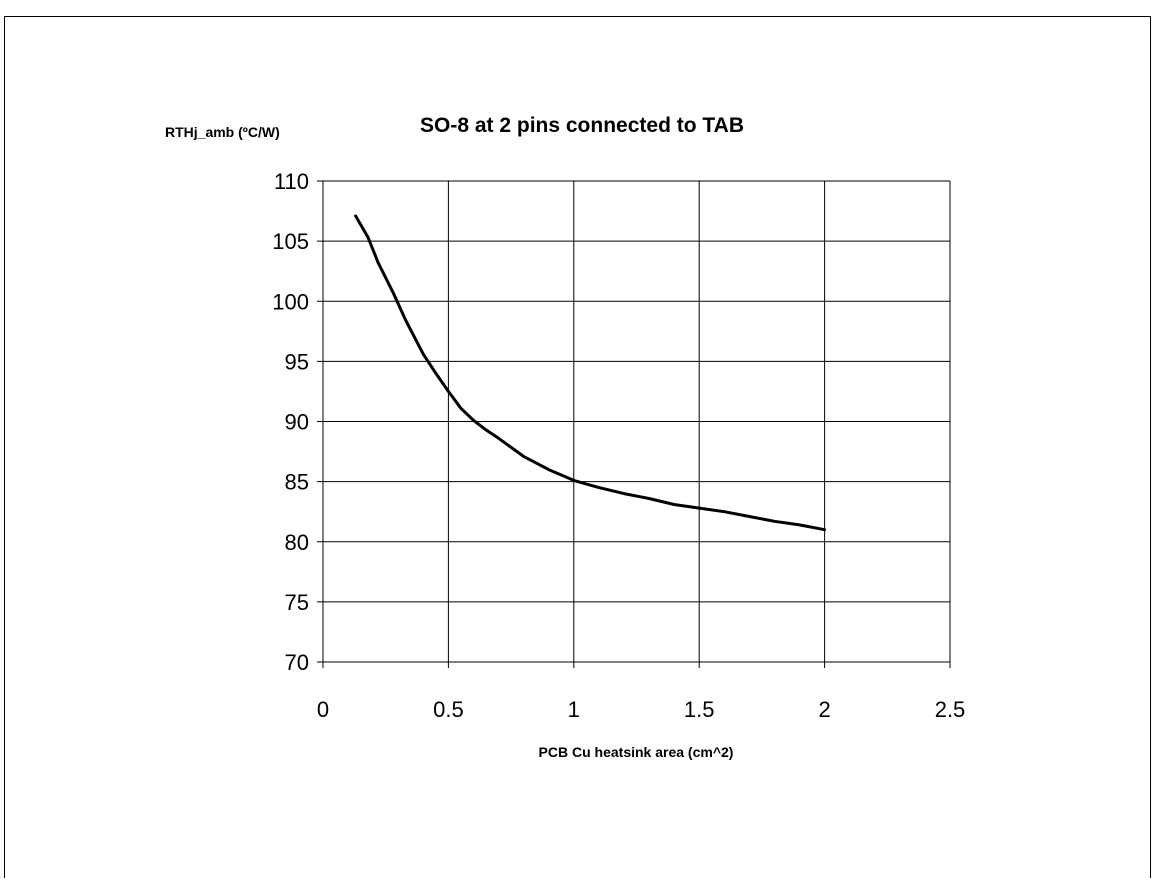 This screenshot has width=1153, height=880. I want to click on series-line, so click(590, 373).